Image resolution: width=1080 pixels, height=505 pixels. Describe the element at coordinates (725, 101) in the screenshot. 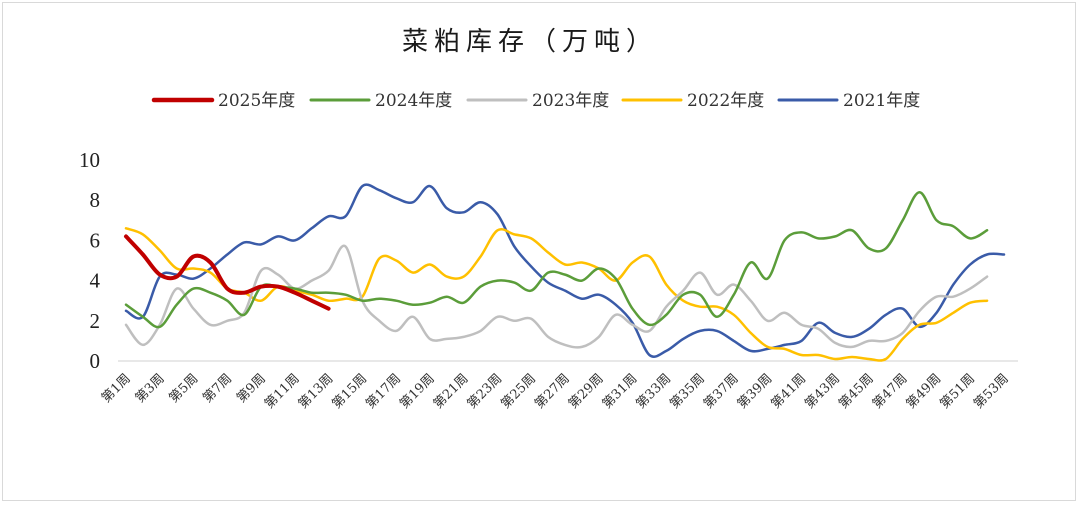

I see `legend-label: 2022年度` at that location.